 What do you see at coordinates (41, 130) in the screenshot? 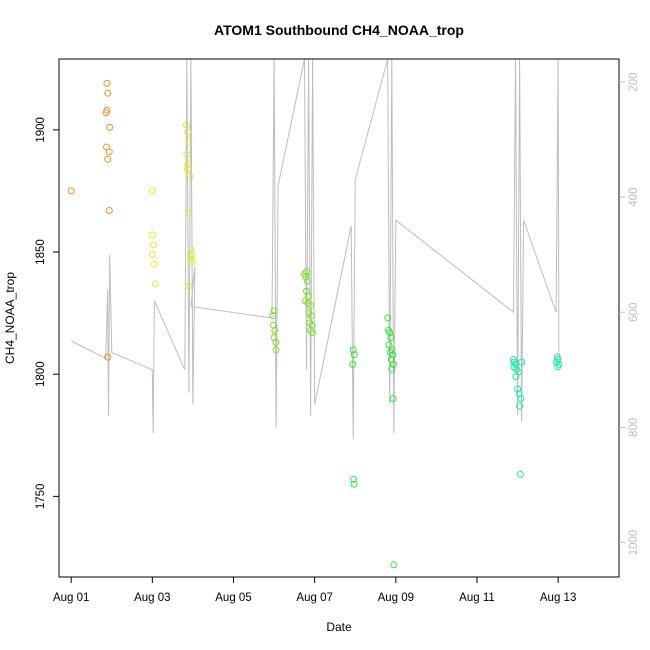
I see `y-tick-label: 1900` at bounding box center [41, 130].